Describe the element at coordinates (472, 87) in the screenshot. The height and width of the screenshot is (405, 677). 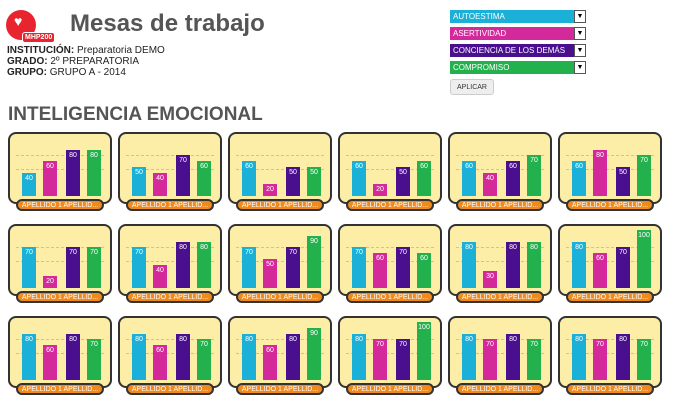
I see `apply-button: APLICAR` at that location.